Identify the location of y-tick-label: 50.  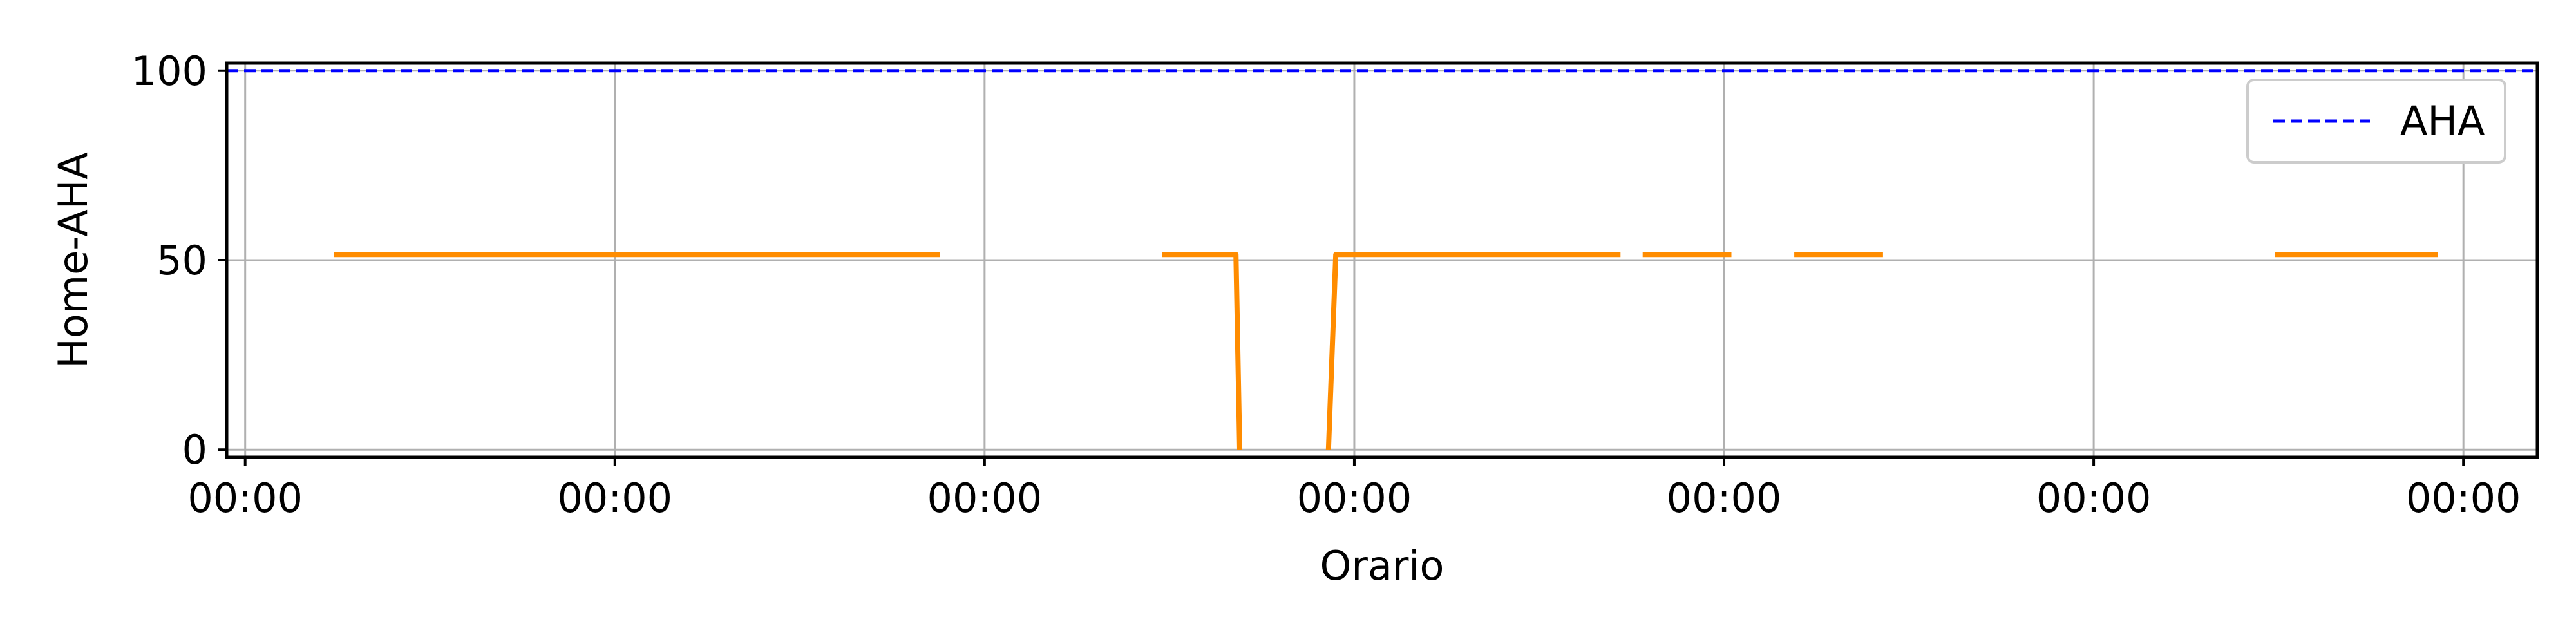
(182, 261).